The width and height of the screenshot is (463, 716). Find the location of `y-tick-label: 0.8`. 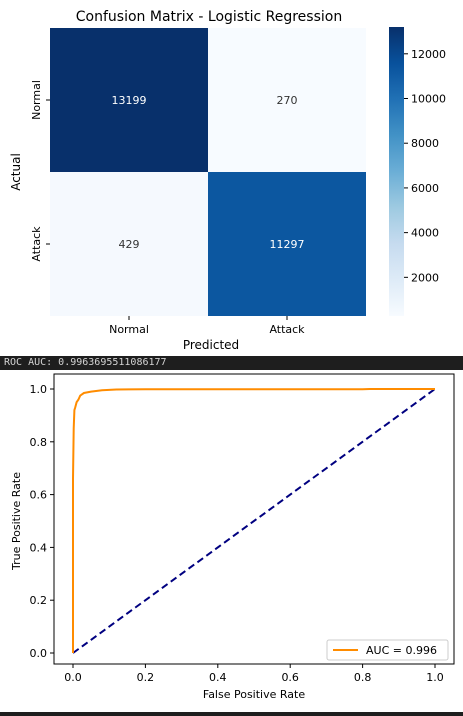

y-tick-label: 0.8 is located at coordinates (39, 442).